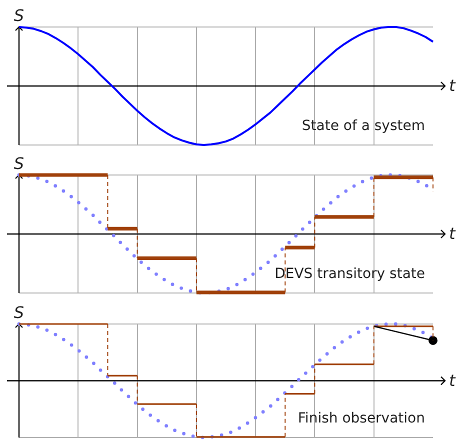 The image size is (459, 442). What do you see at coordinates (363, 126) in the screenshot?
I see `annotation: State of a system` at bounding box center [363, 126].